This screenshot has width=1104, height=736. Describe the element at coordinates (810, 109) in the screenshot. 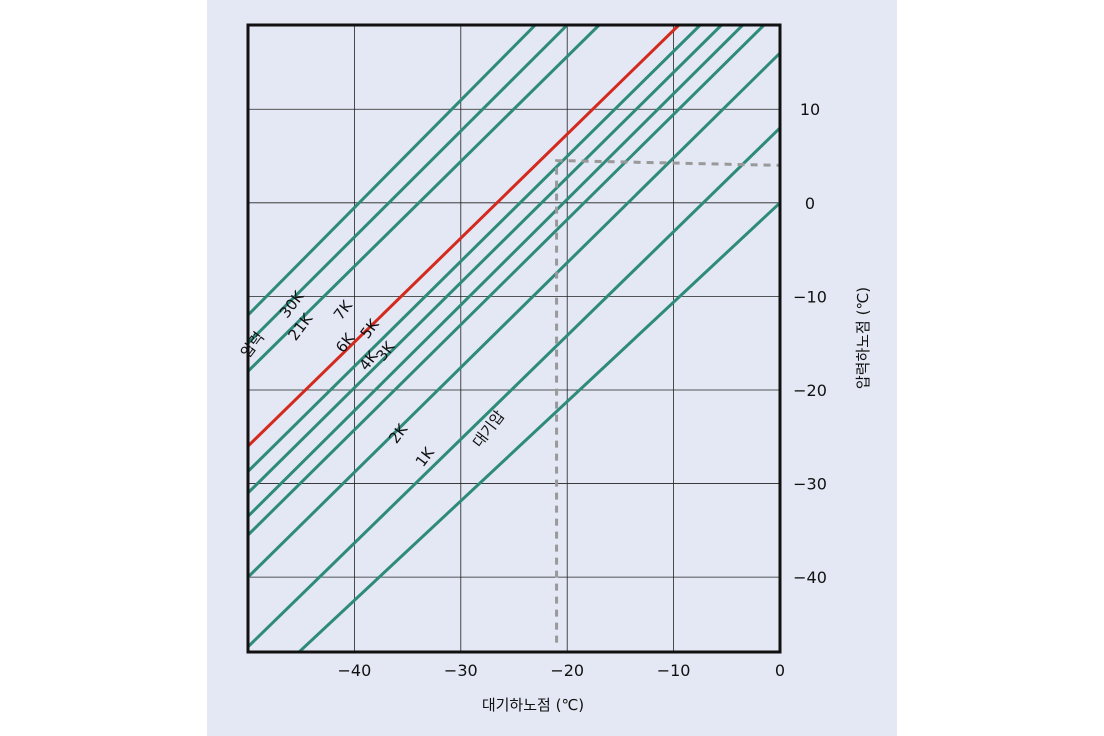

I see `y-tick-label: 10` at that location.